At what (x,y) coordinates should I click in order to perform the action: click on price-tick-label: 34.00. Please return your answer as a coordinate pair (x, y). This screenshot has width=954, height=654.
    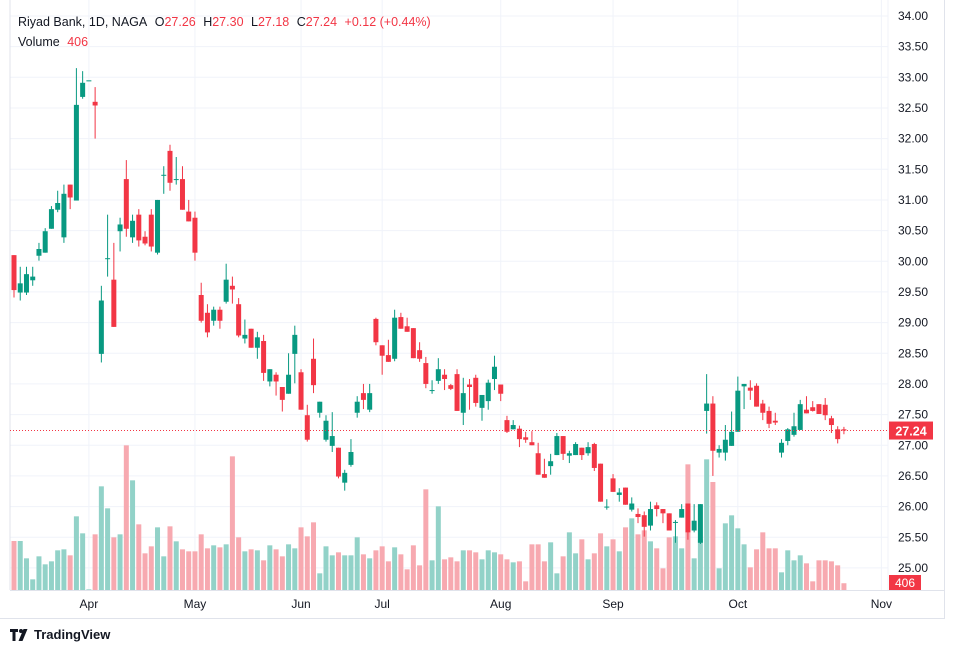
    Looking at the image, I should click on (913, 16).